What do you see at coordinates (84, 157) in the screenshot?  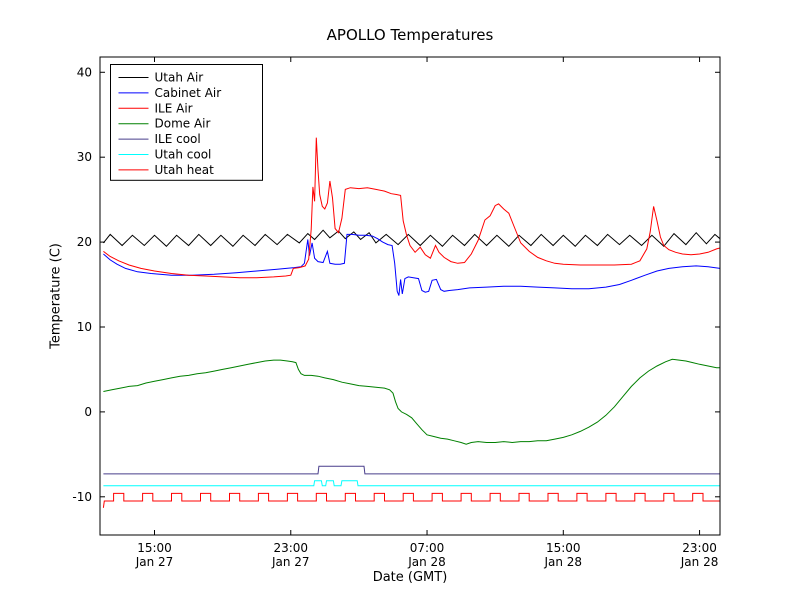 I see `y-tick-label: 30` at bounding box center [84, 157].